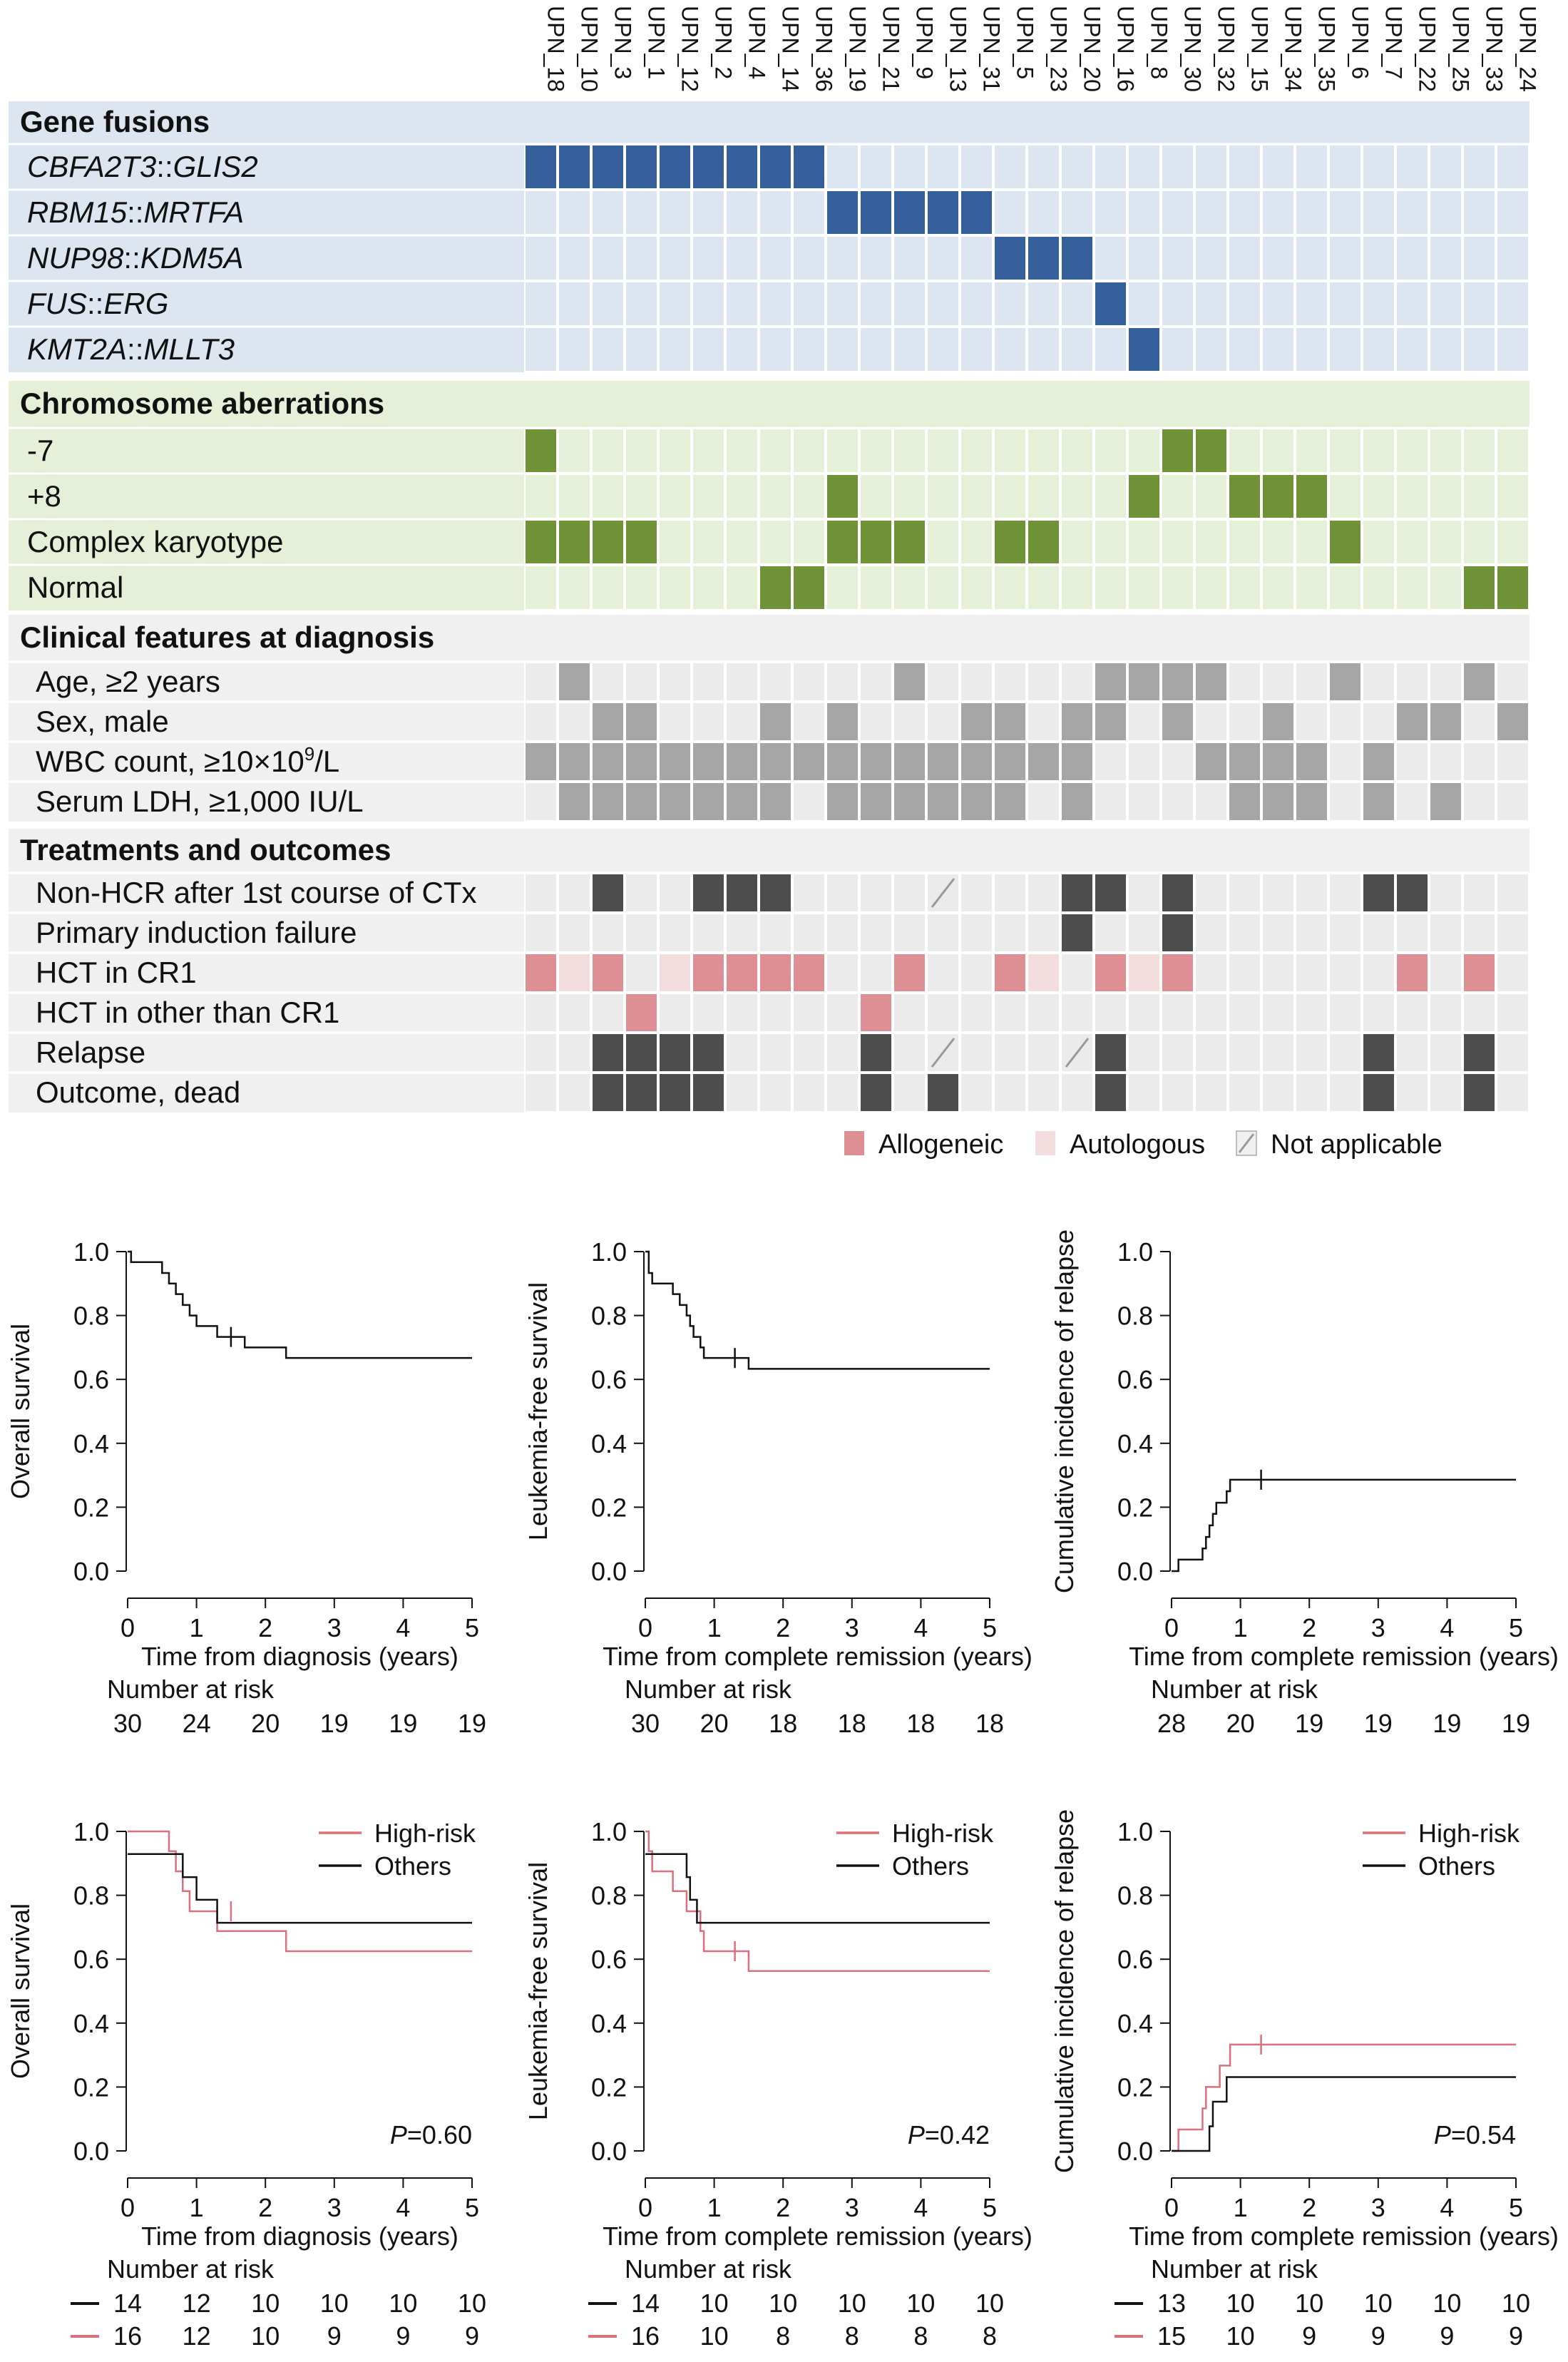 The image size is (1568, 2362). Describe the element at coordinates (91, 1831) in the screenshot. I see `y-tick-label: 1.0` at that location.